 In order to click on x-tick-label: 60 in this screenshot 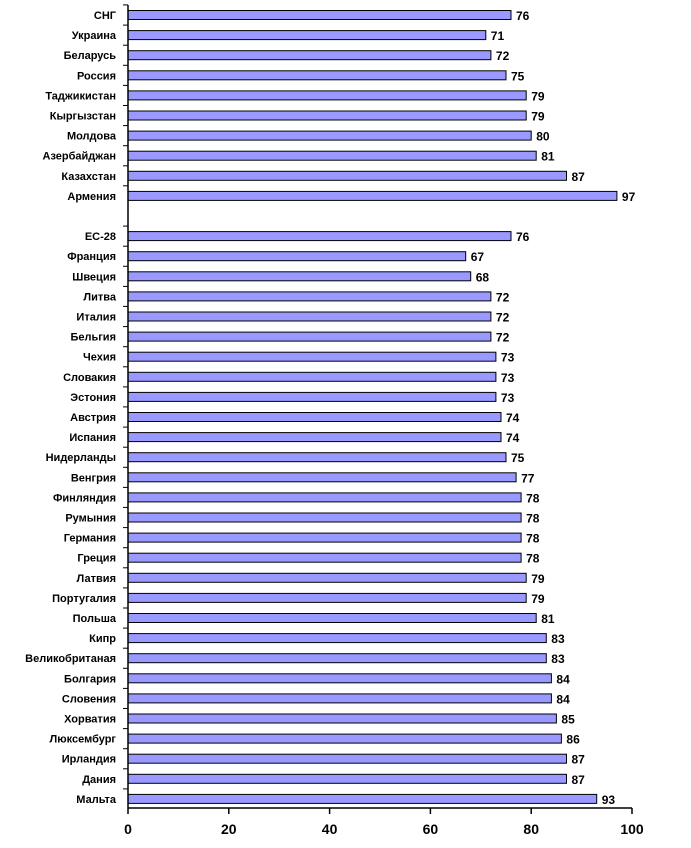, I will do `click(431, 829)`.